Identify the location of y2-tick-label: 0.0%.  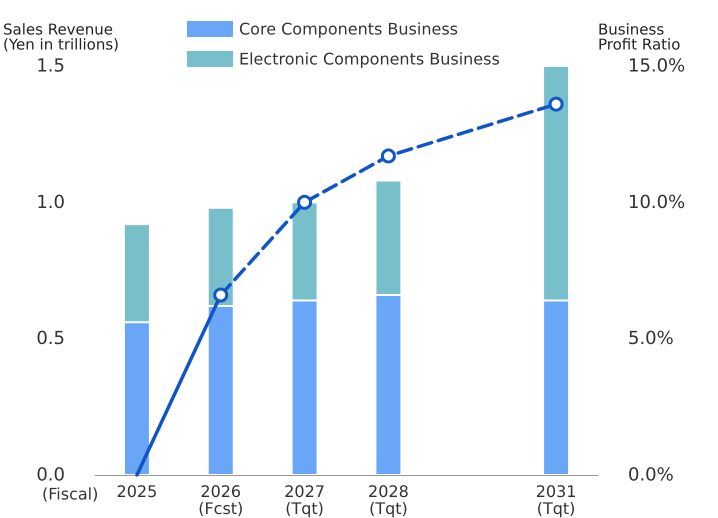
(651, 475).